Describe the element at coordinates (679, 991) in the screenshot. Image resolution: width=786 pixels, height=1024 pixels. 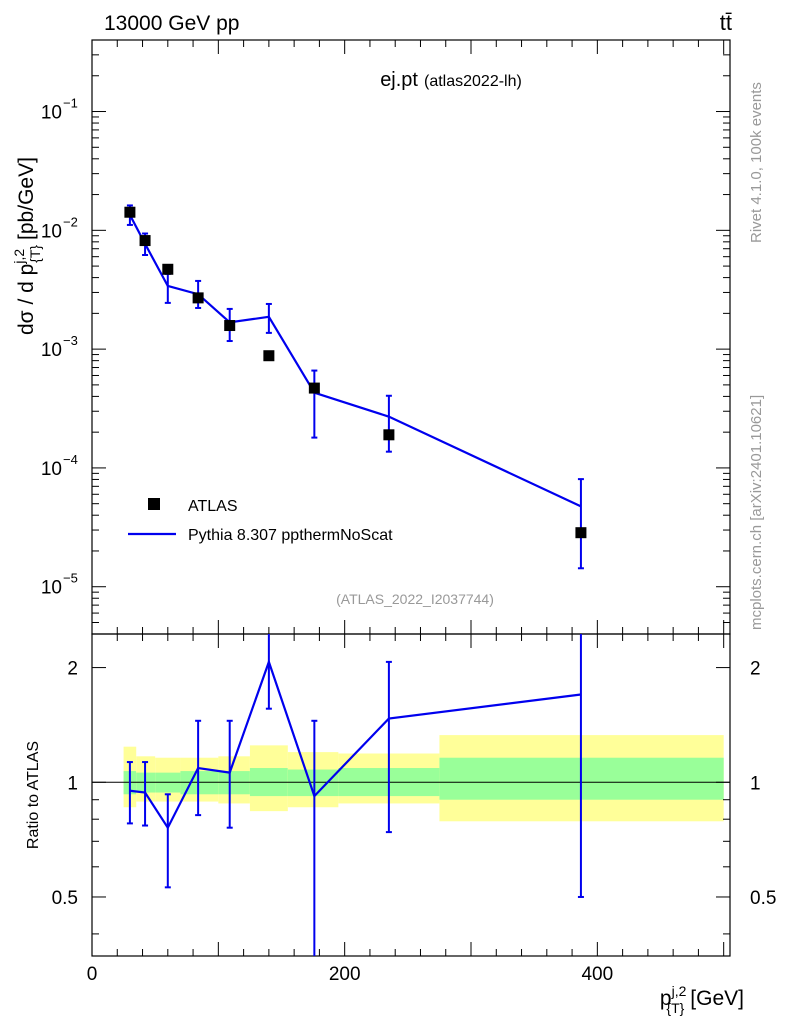
I see `x-label-sup: j,2` at that location.